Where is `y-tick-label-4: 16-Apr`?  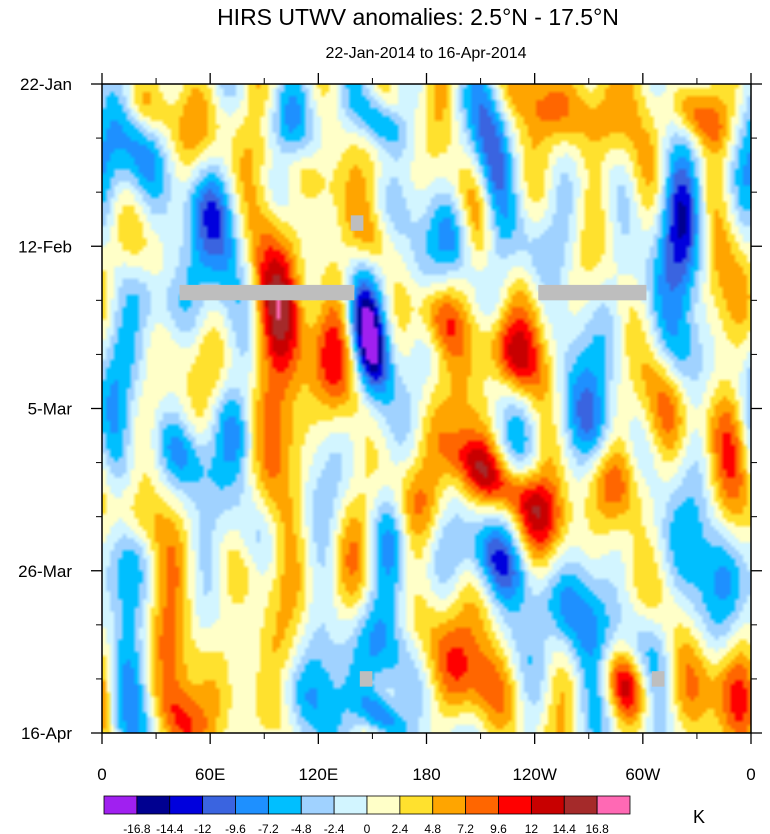 y-tick-label-4: 16-Apr is located at coordinates (46, 733).